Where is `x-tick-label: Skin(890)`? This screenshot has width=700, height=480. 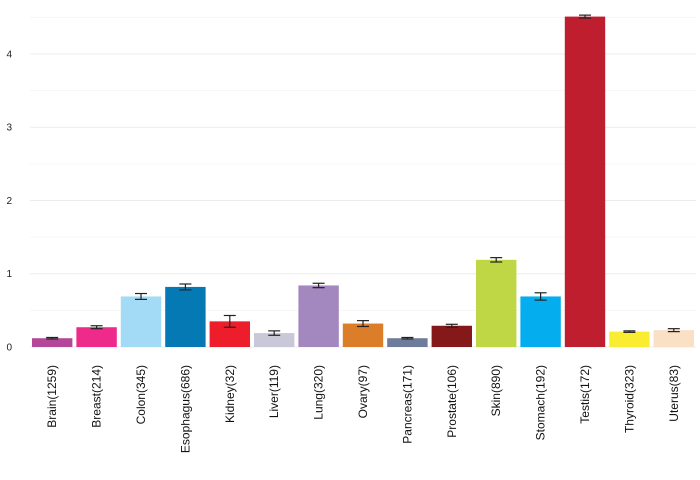 x-tick-label: Skin(890) is located at coordinates (496, 390).